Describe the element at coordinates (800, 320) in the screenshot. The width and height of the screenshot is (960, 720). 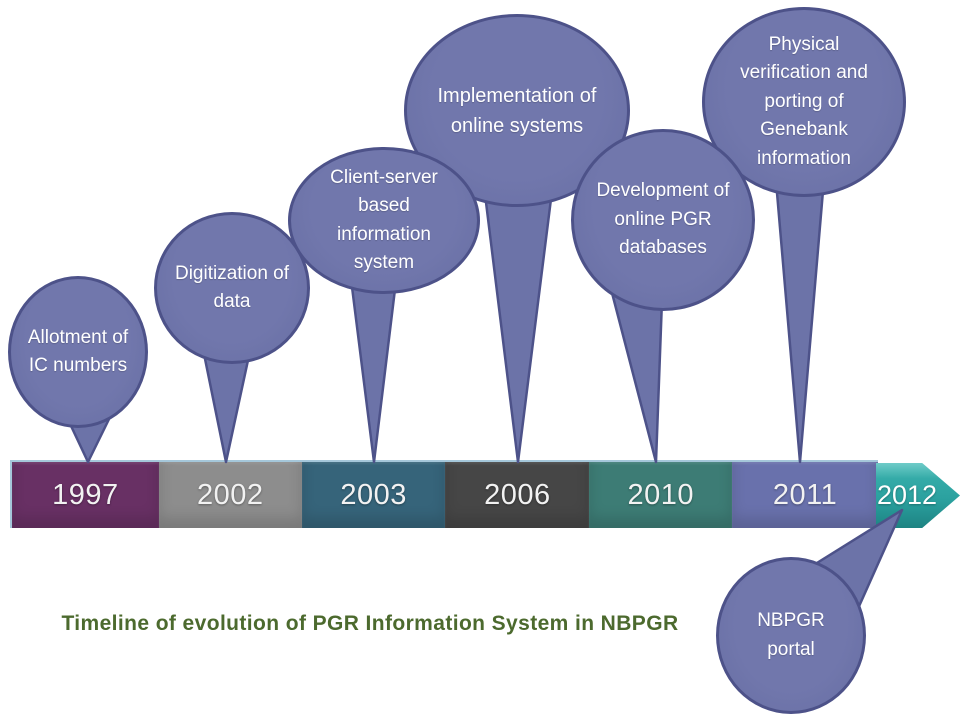
I see `callout-tail-2011` at that location.